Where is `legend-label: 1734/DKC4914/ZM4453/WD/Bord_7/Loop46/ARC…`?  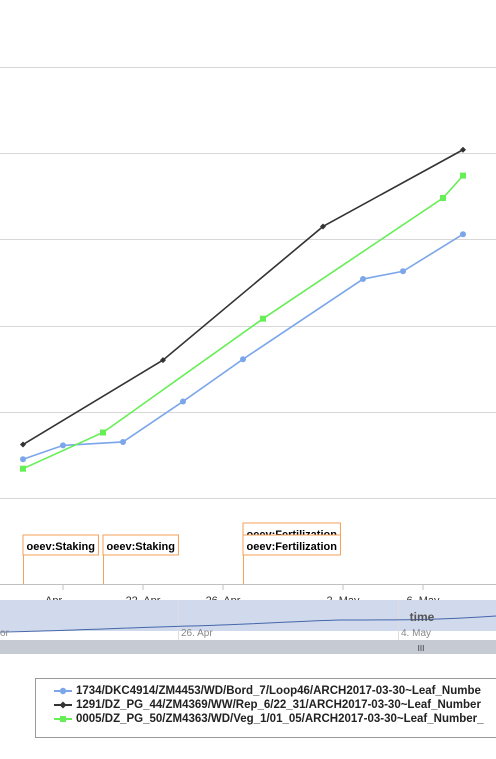
legend-label: 1734/DKC4914/ZM4453/WD/Bord_7/Loop46/ARC… is located at coordinates (278, 691).